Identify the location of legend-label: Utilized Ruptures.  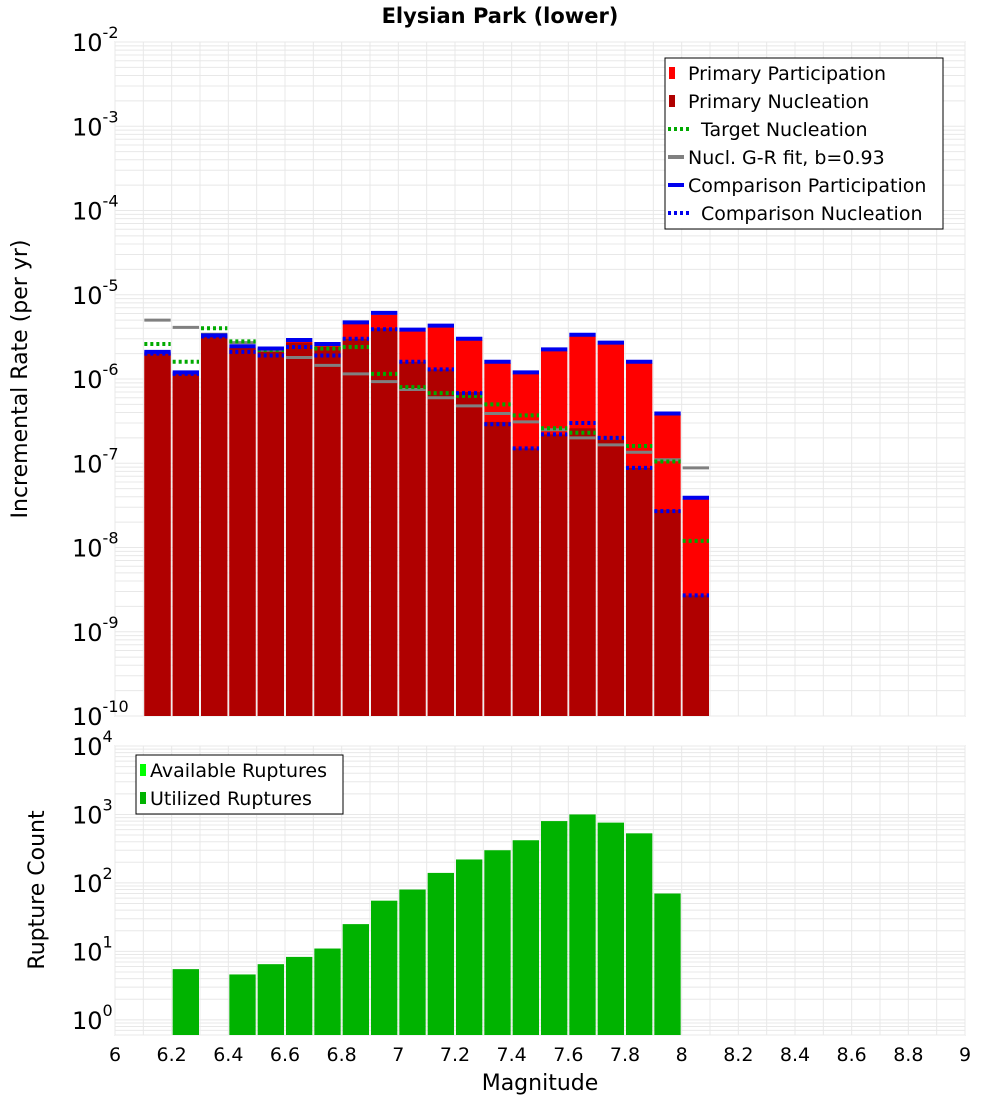
(231, 799).